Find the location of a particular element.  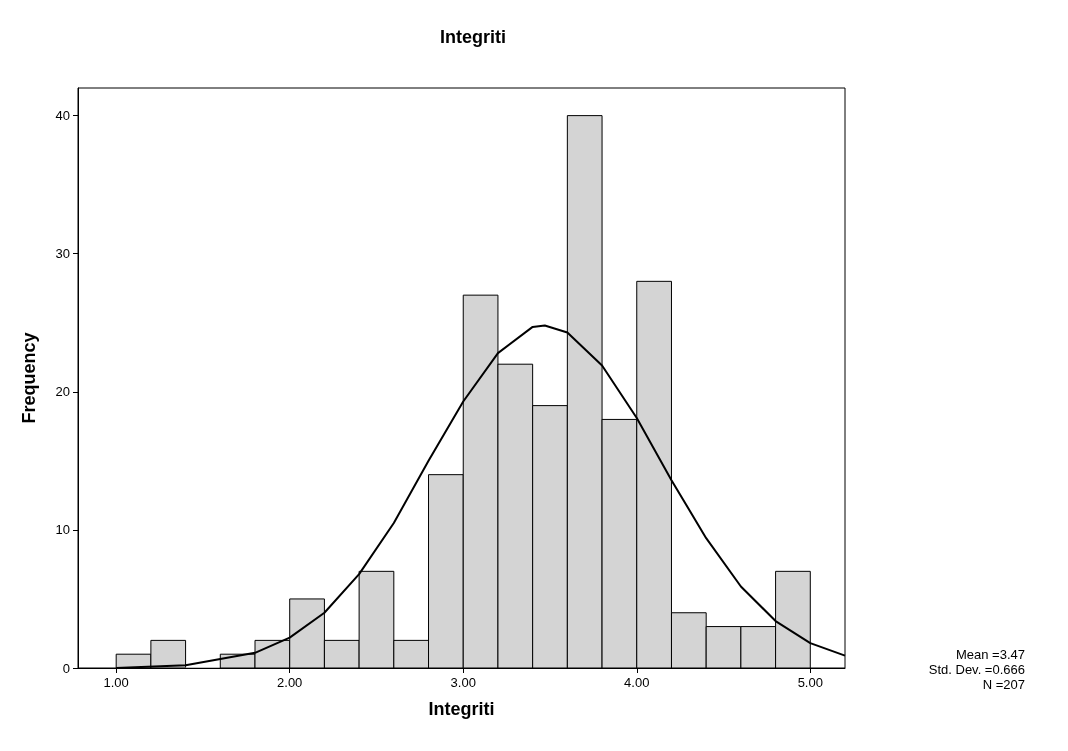

y-axis-title: Frequency is located at coordinates (29, 378).